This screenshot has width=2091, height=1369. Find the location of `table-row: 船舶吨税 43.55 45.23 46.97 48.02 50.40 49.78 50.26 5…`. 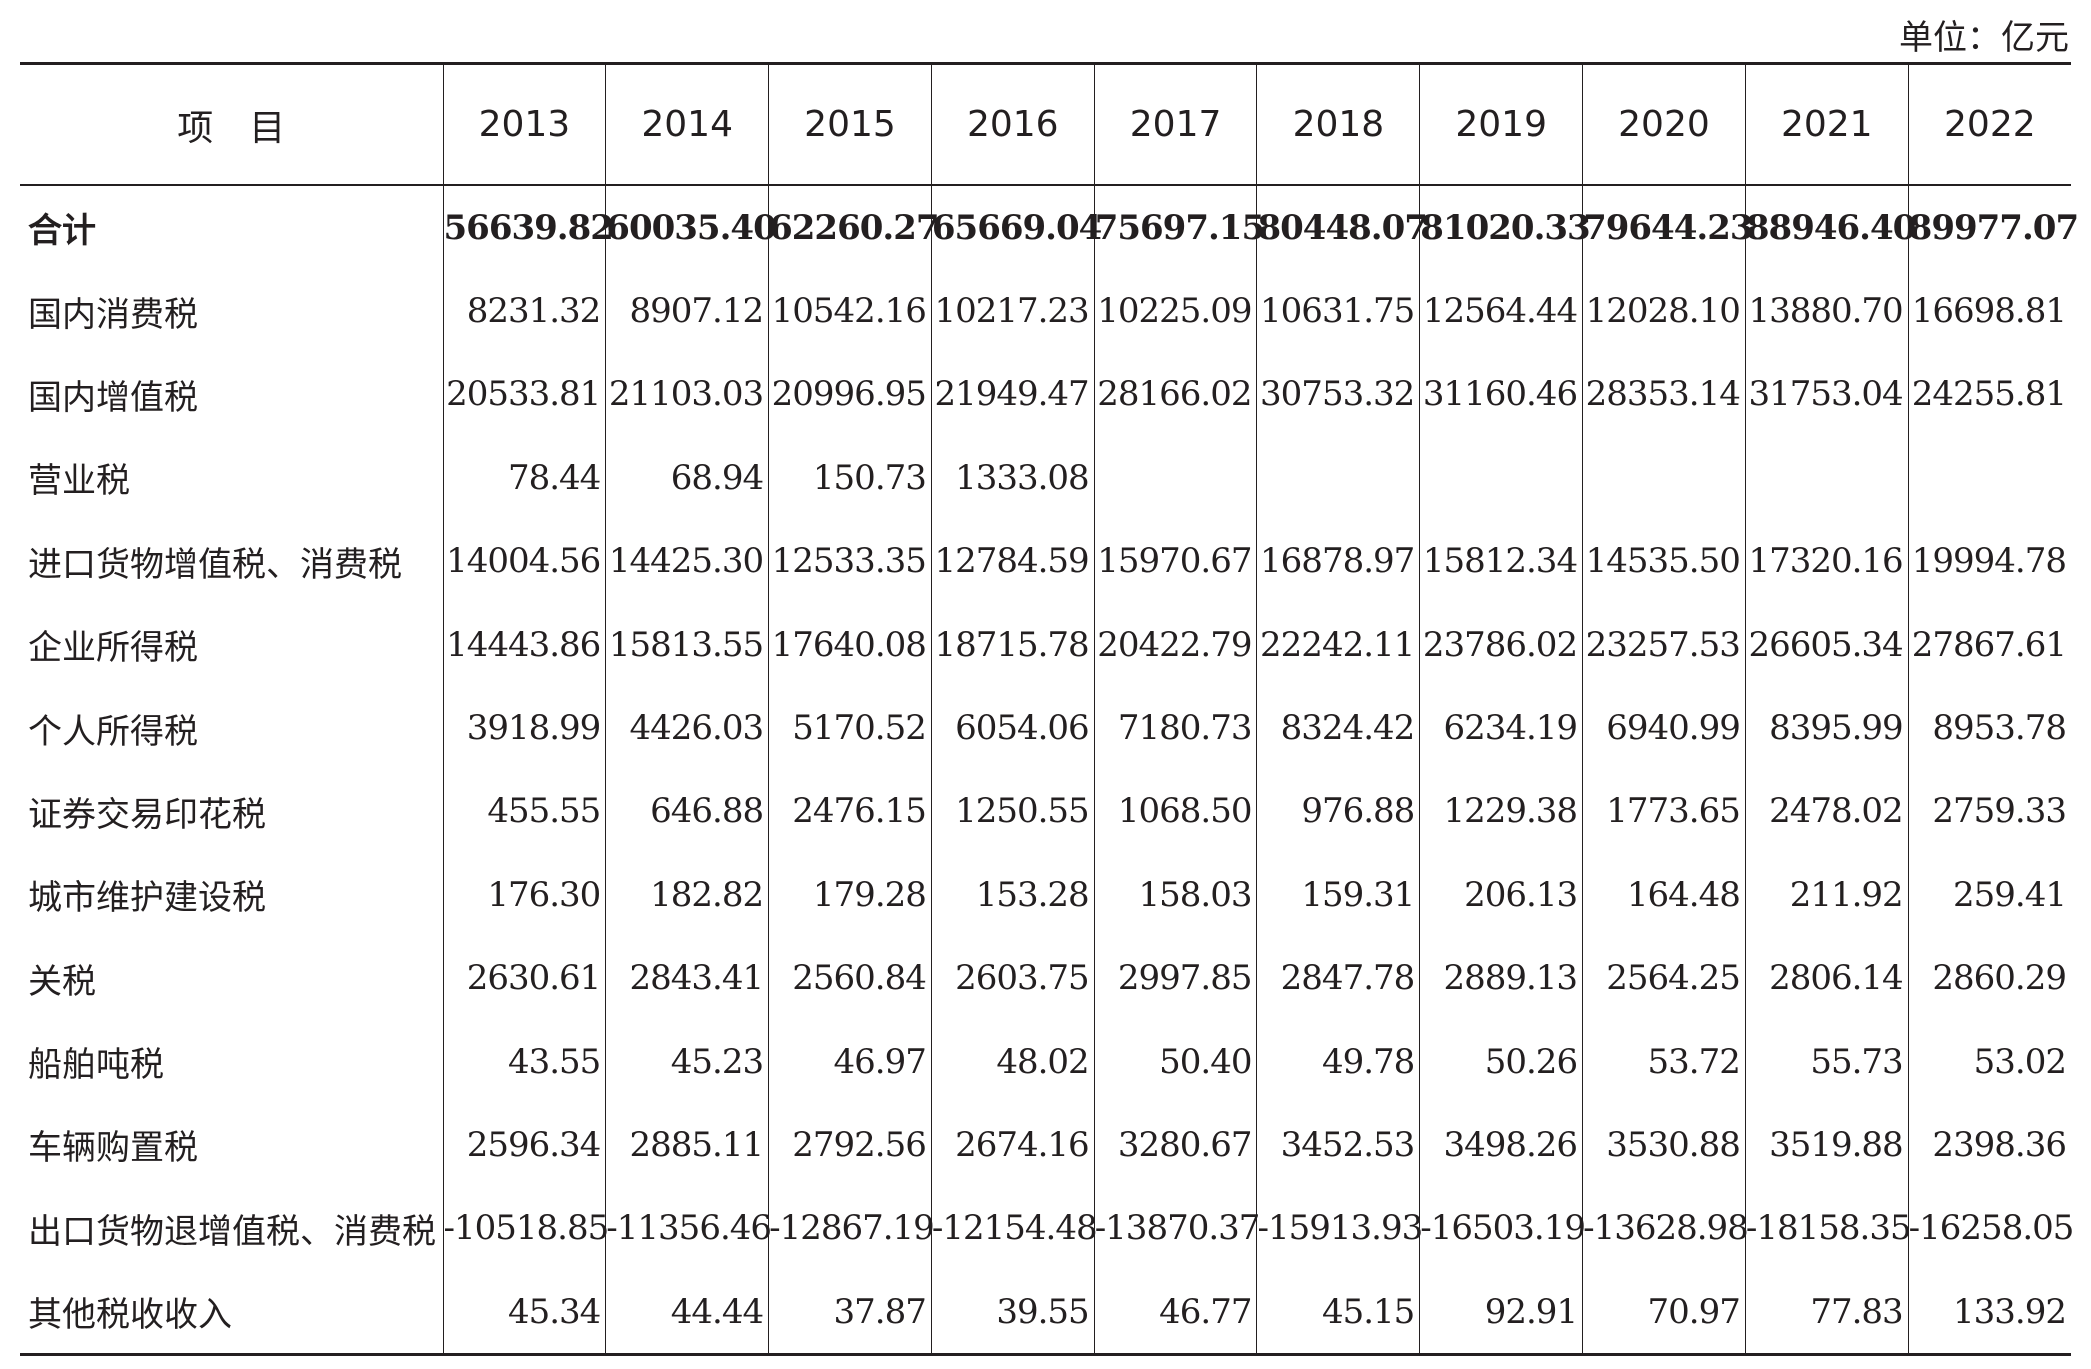

table-row: 船舶吨税 43.55 45.23 46.97 48.02 50.40 49.78 50.26 5… is located at coordinates (1045, 1061).